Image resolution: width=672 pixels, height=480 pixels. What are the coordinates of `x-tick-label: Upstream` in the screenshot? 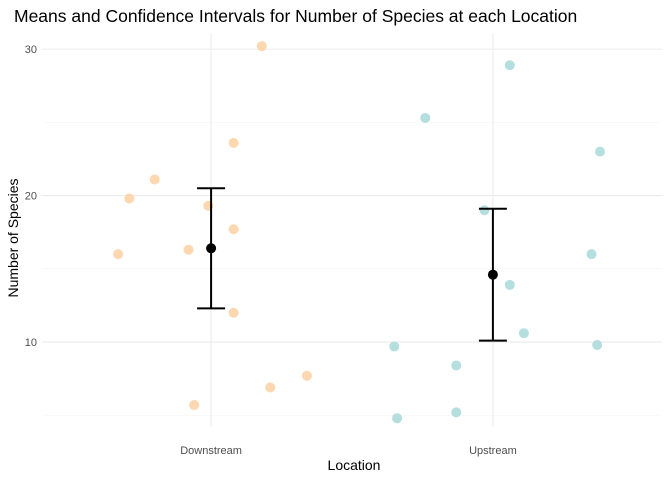 It's located at (493, 451).